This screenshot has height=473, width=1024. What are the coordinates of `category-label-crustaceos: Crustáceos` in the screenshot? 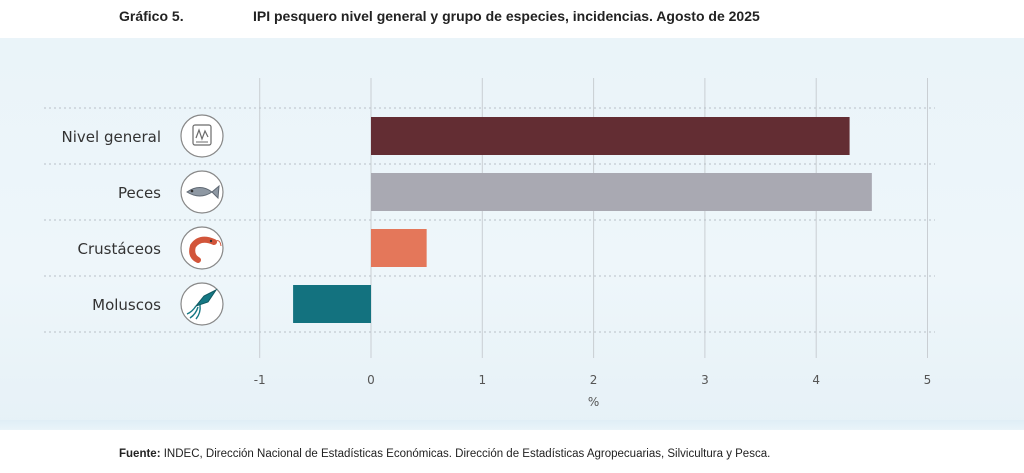 It's located at (119, 249).